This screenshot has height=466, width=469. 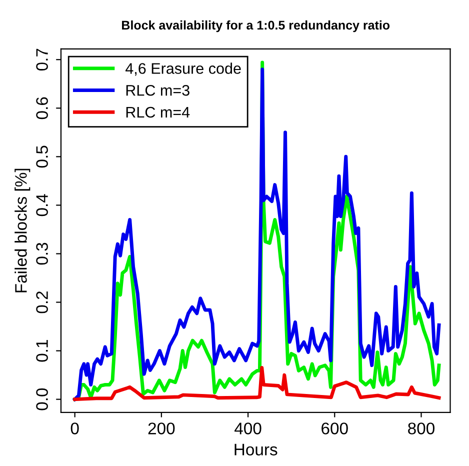 What do you see at coordinates (42, 157) in the screenshot?
I see `y-tick-label: 0.5` at bounding box center [42, 157].